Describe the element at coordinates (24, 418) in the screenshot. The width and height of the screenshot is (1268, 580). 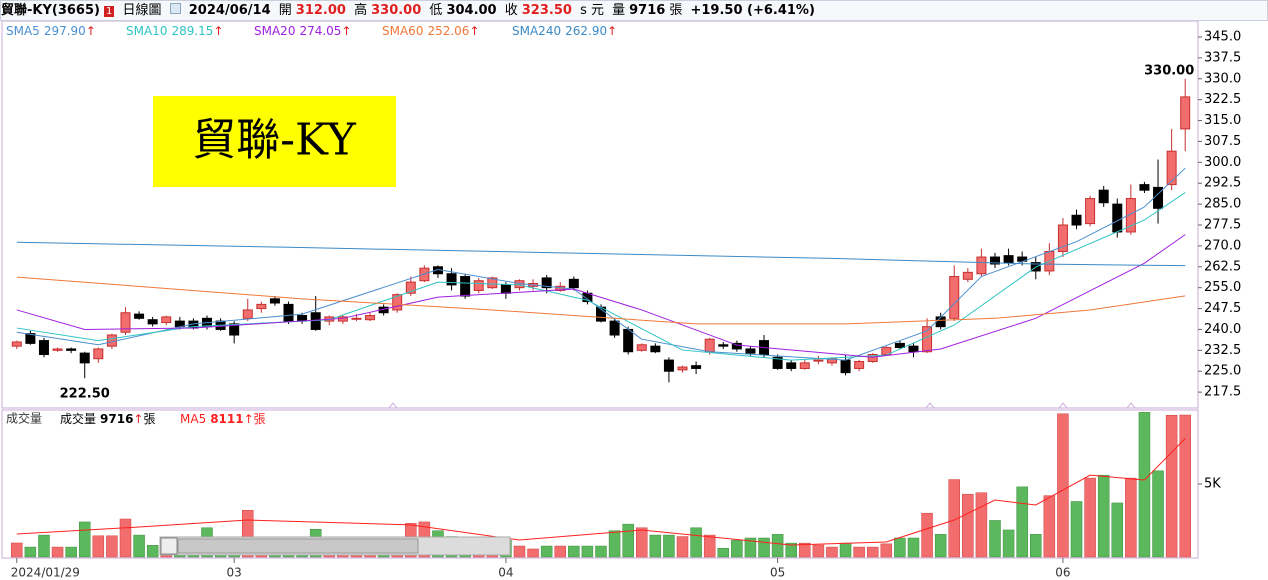
I see `volume-title: 成交量` at that location.